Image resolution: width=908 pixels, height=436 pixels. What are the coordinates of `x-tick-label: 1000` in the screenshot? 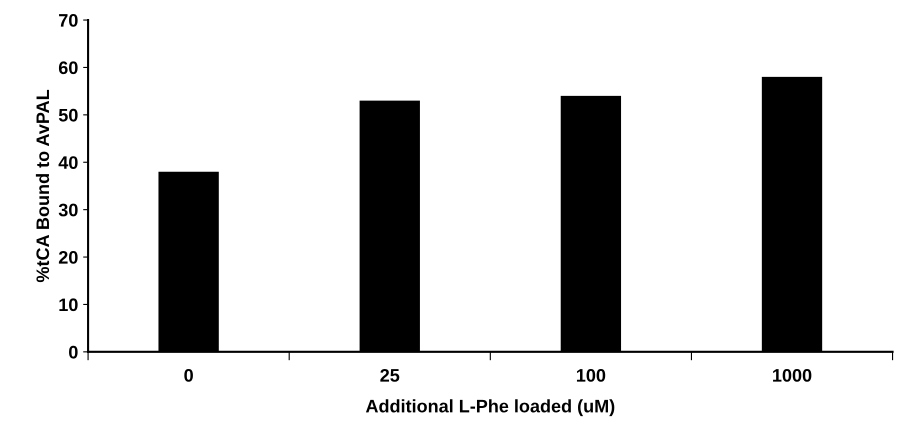 It's located at (792, 375).